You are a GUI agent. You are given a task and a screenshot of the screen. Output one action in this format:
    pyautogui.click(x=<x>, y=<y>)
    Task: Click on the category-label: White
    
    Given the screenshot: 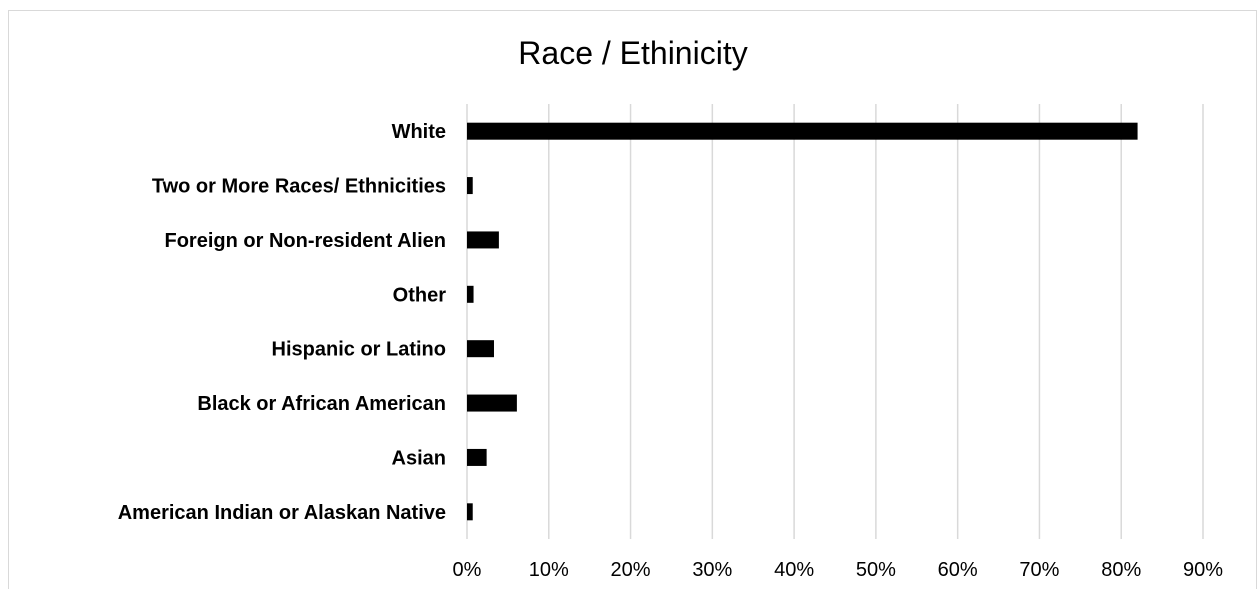 What is the action you would take?
    pyautogui.click(x=419, y=132)
    